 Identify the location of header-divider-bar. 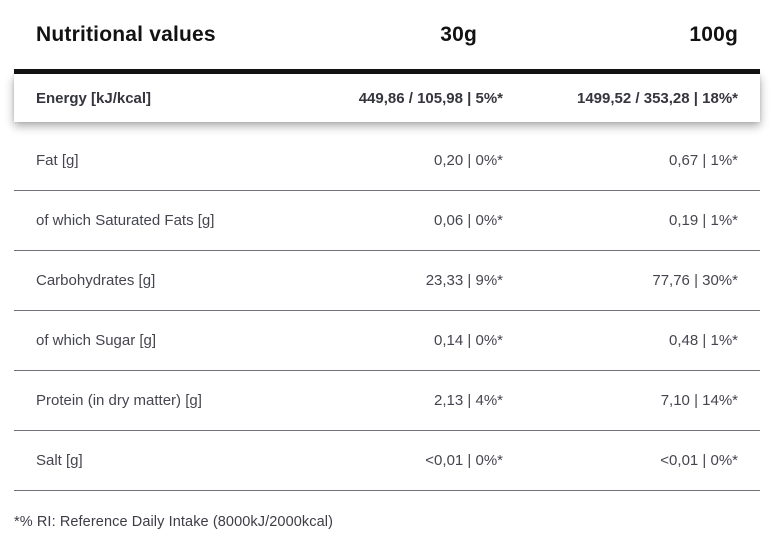
(387, 71).